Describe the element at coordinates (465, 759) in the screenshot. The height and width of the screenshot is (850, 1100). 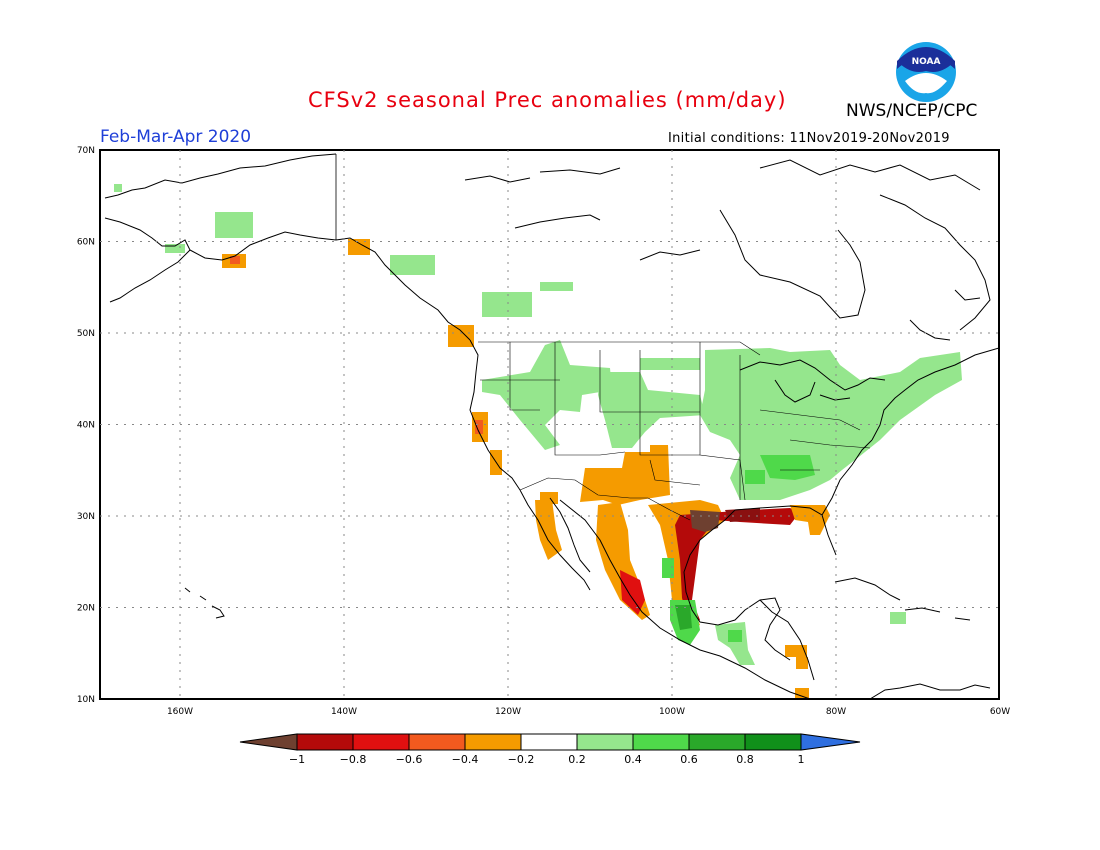
I see `colorbar-label: −0.4` at that location.